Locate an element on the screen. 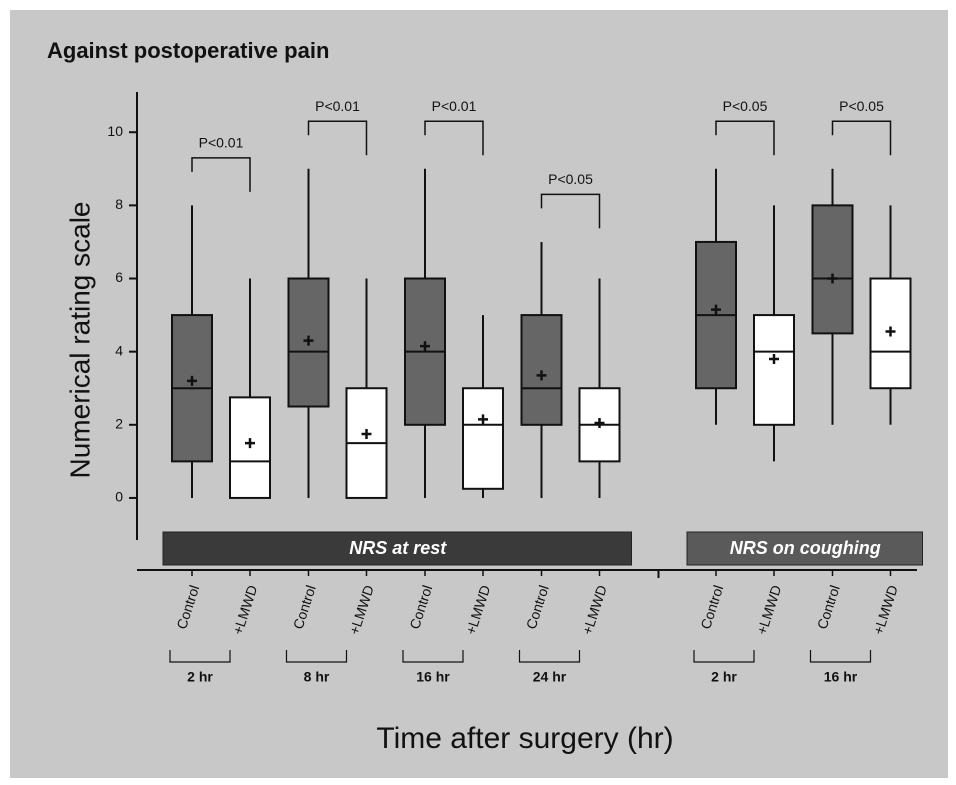 Image resolution: width=956 pixels, height=785 pixels. time-label: 24 hr is located at coordinates (550, 677).